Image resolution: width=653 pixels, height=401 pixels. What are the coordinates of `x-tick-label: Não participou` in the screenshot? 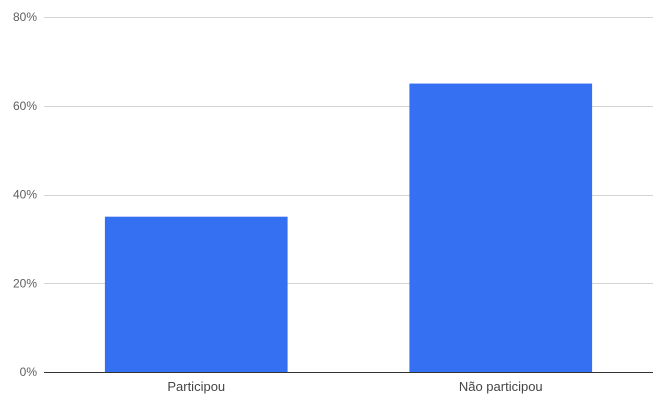 It's located at (501, 386).